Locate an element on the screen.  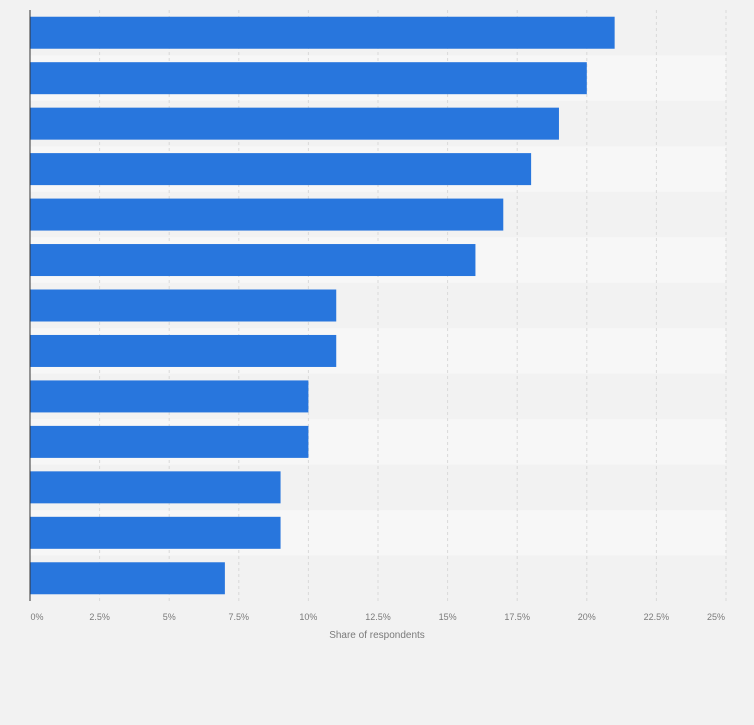
x-tick-labels: 0% 2.5% 5% 7.5% 10% 12.5% 15% 17.5% 20% 22.5% 25% is located at coordinates (377, 617).